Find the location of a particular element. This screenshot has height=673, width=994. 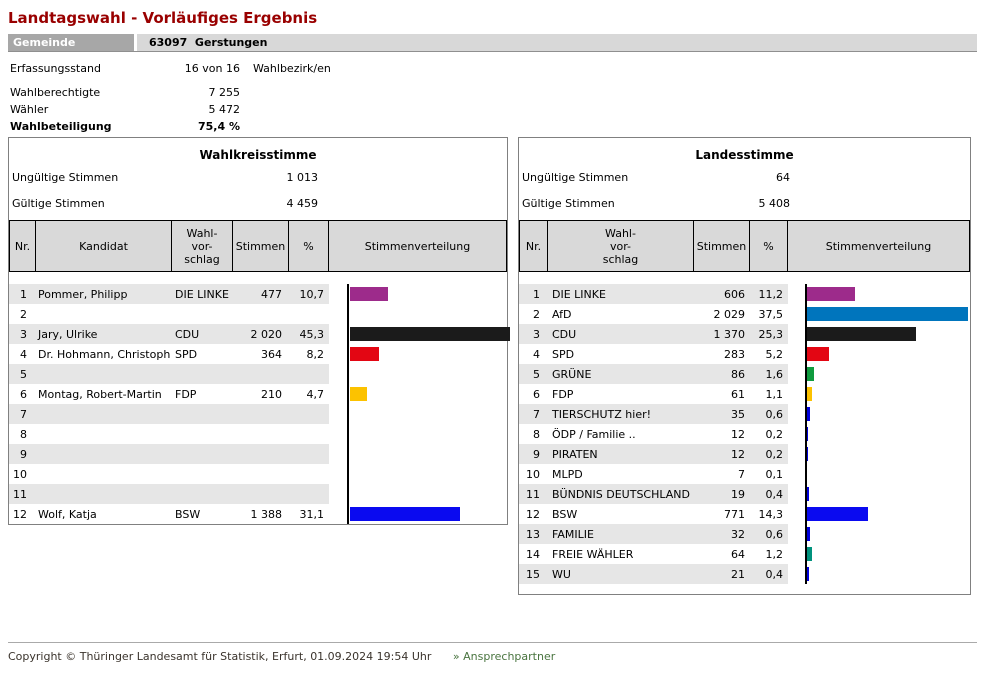

gemeinde-value: 63097 Gerstungen is located at coordinates (557, 42).